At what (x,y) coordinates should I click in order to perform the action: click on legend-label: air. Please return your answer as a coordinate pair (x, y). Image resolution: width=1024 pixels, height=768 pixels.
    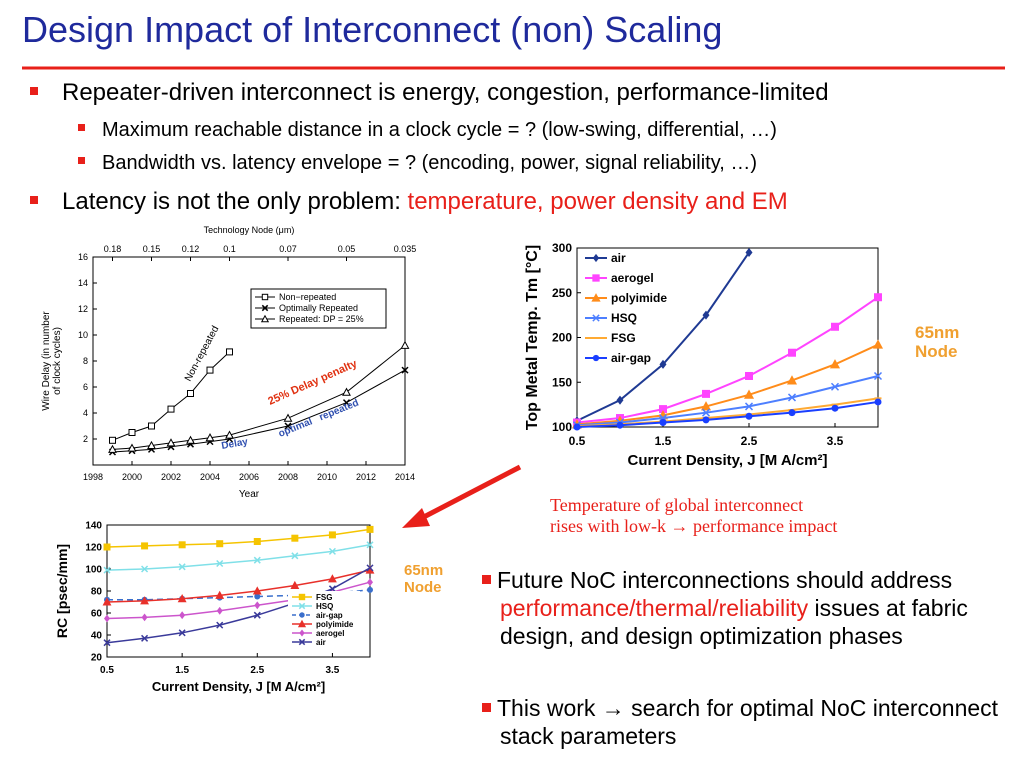
    Looking at the image, I should click on (321, 642).